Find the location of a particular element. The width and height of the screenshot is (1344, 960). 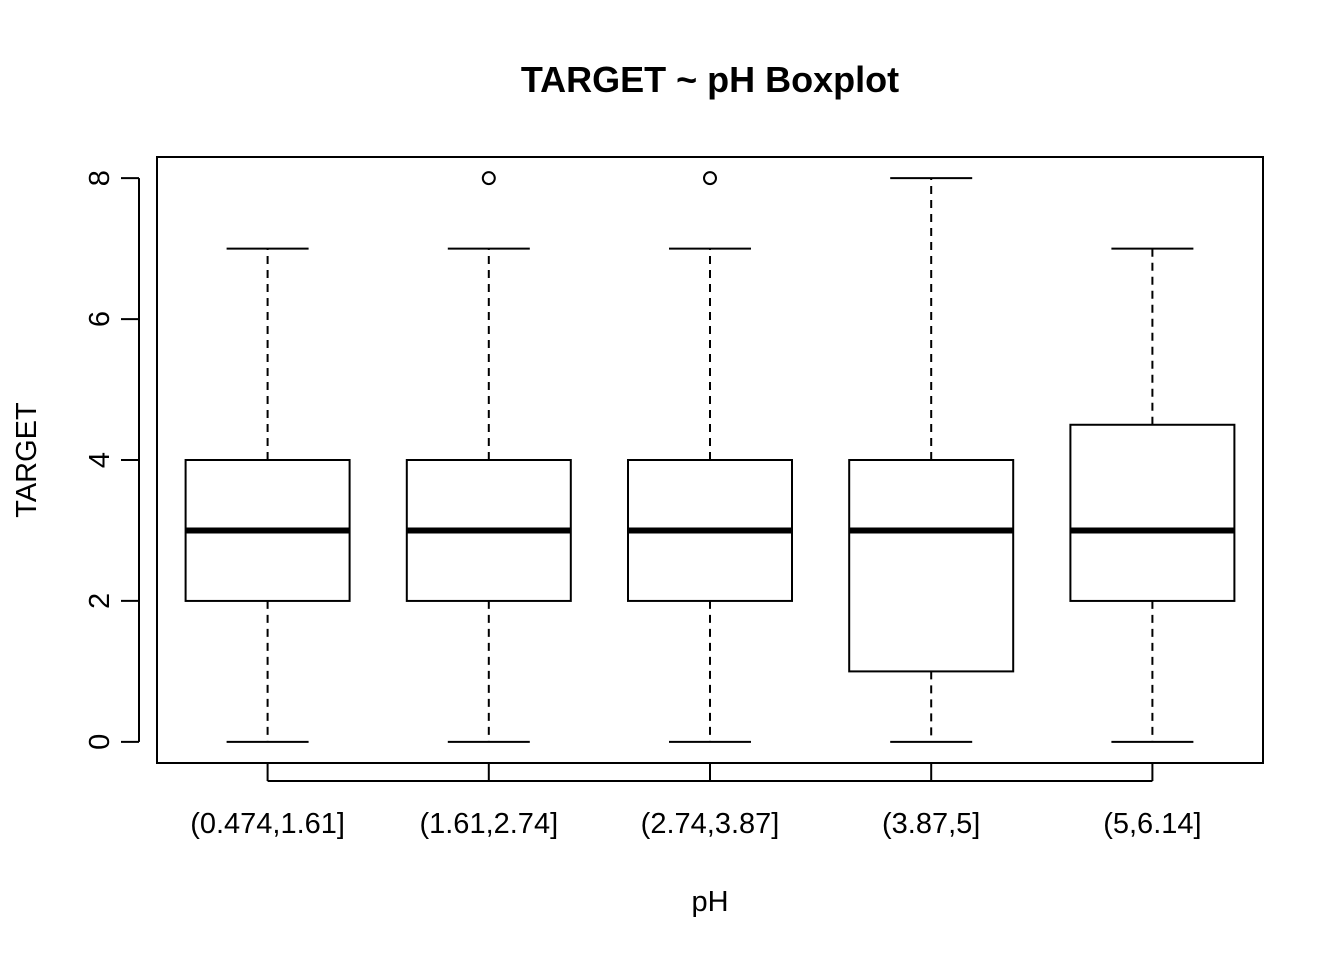

chart-title: TARGET ~ pH Boxplot is located at coordinates (710, 79).